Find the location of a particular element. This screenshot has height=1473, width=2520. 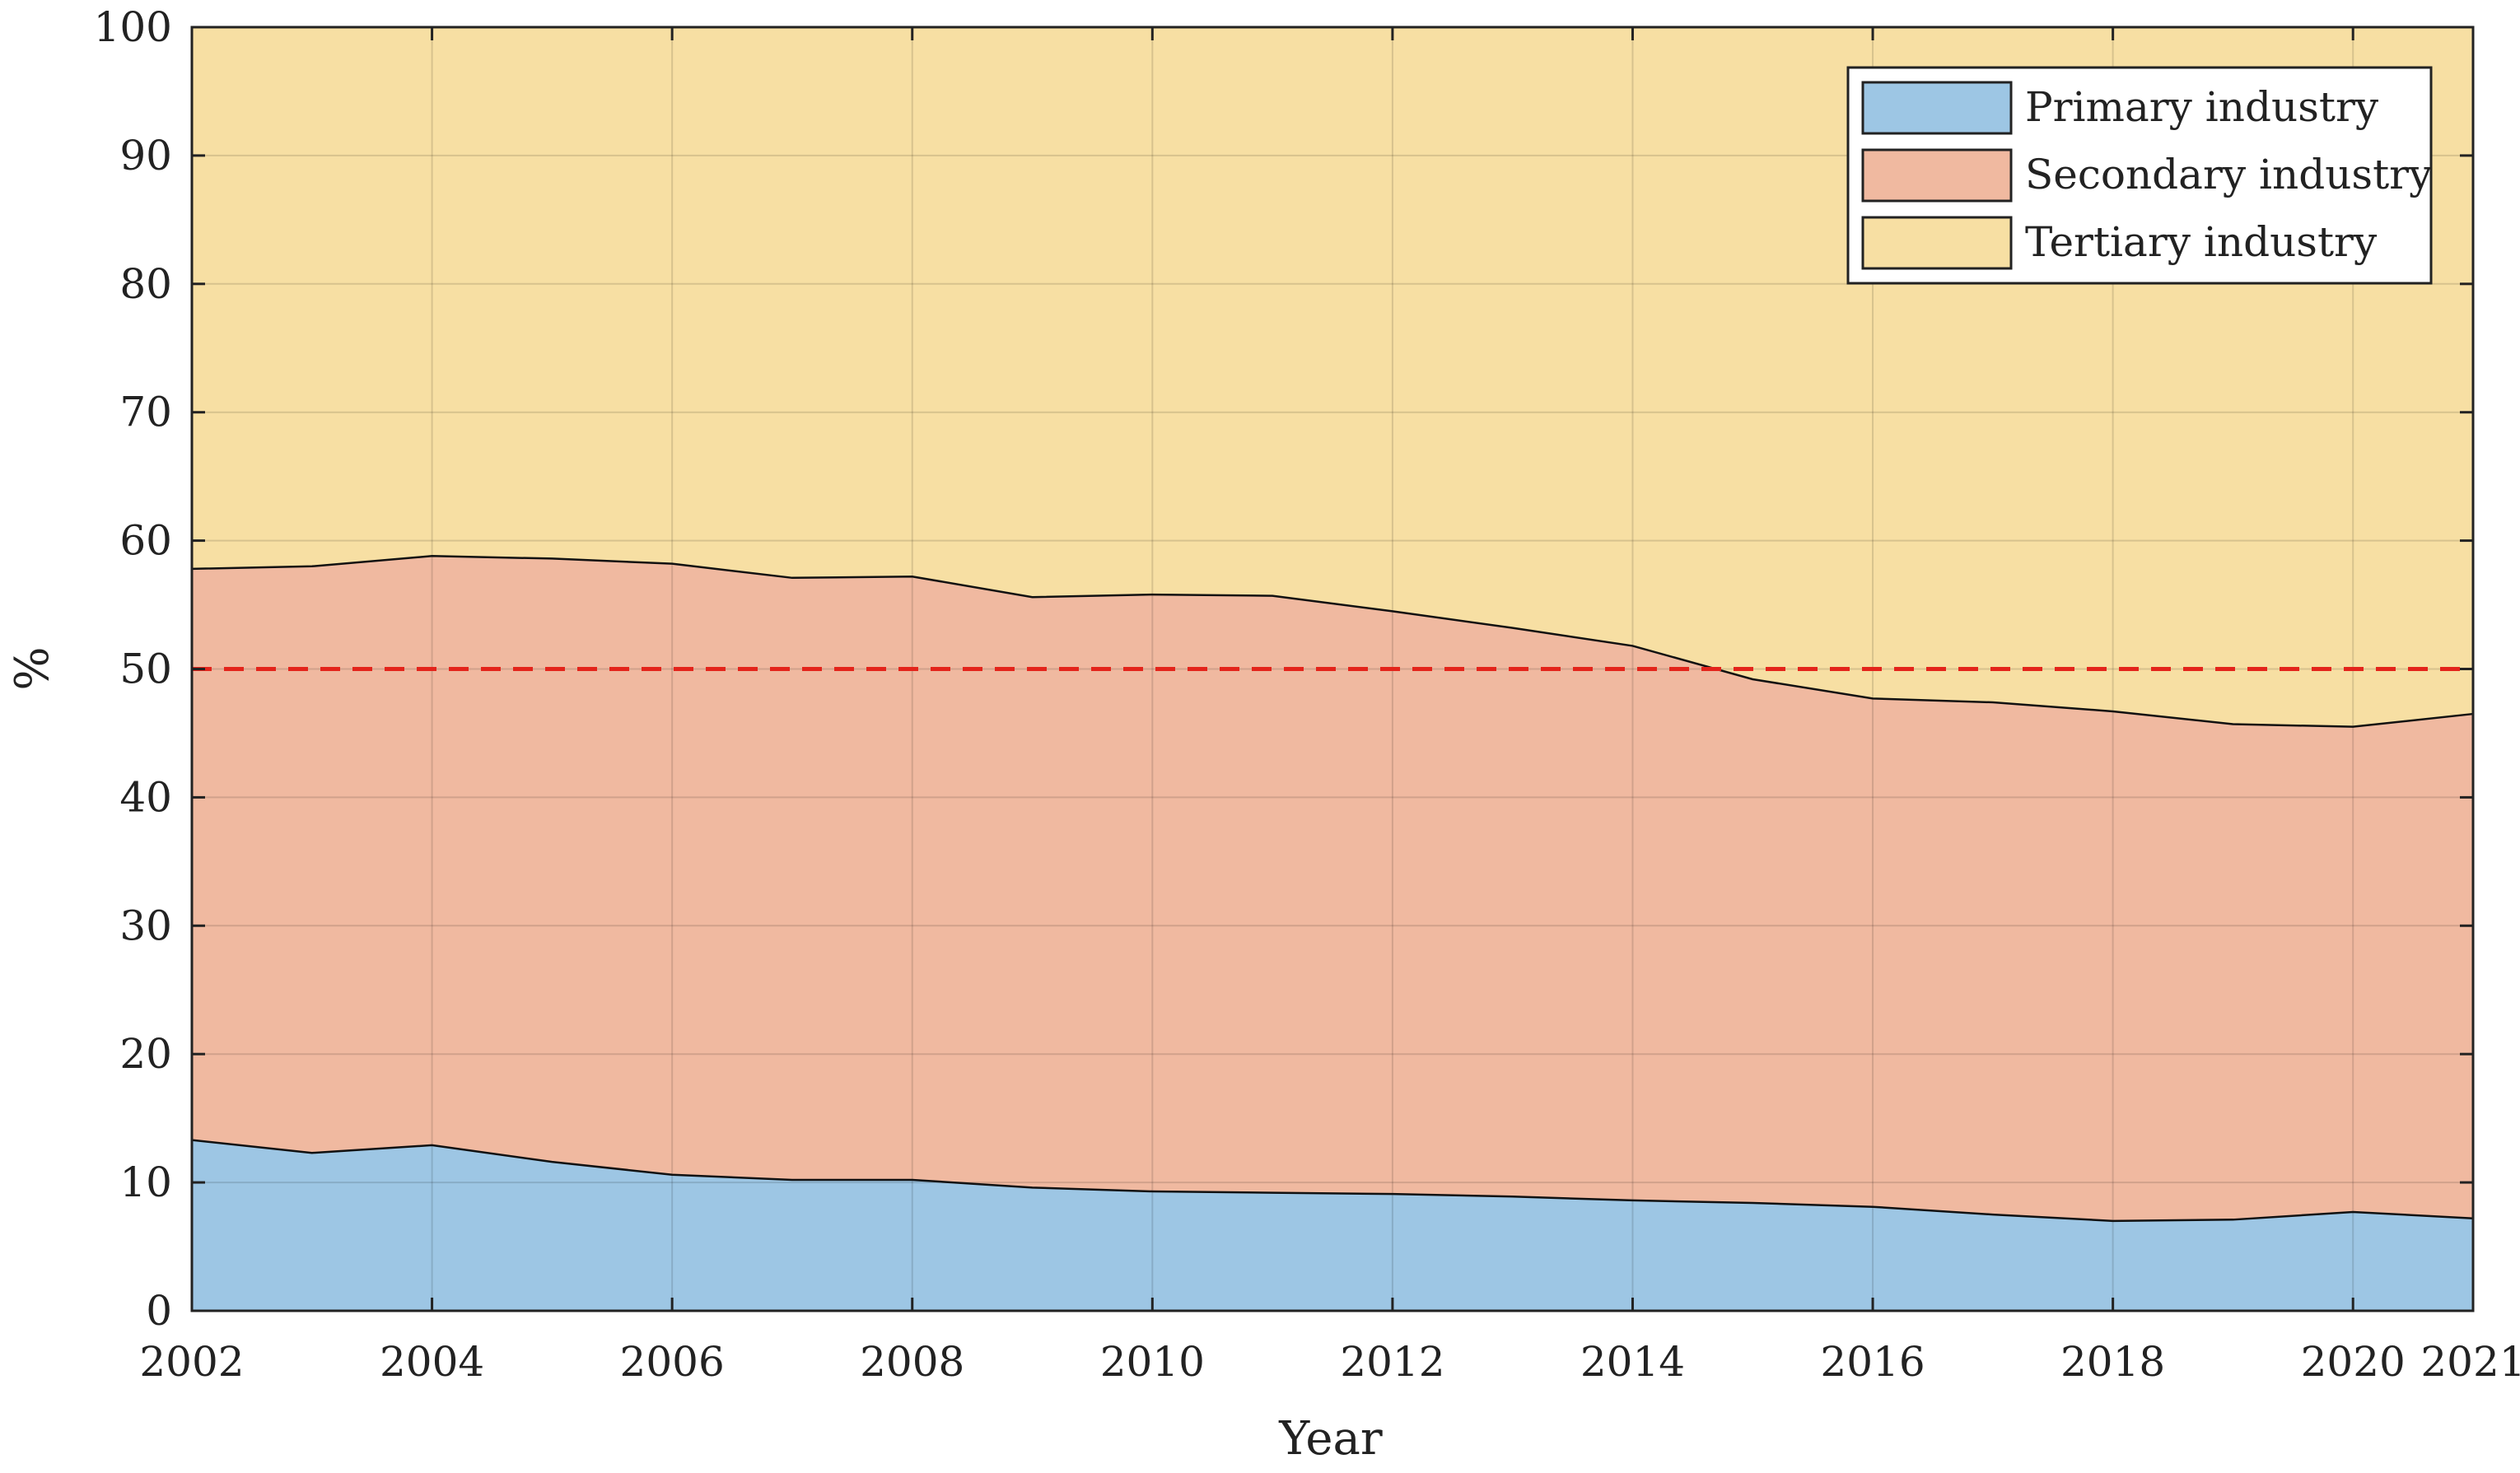

y-tick-label: 50 is located at coordinates (145, 669).